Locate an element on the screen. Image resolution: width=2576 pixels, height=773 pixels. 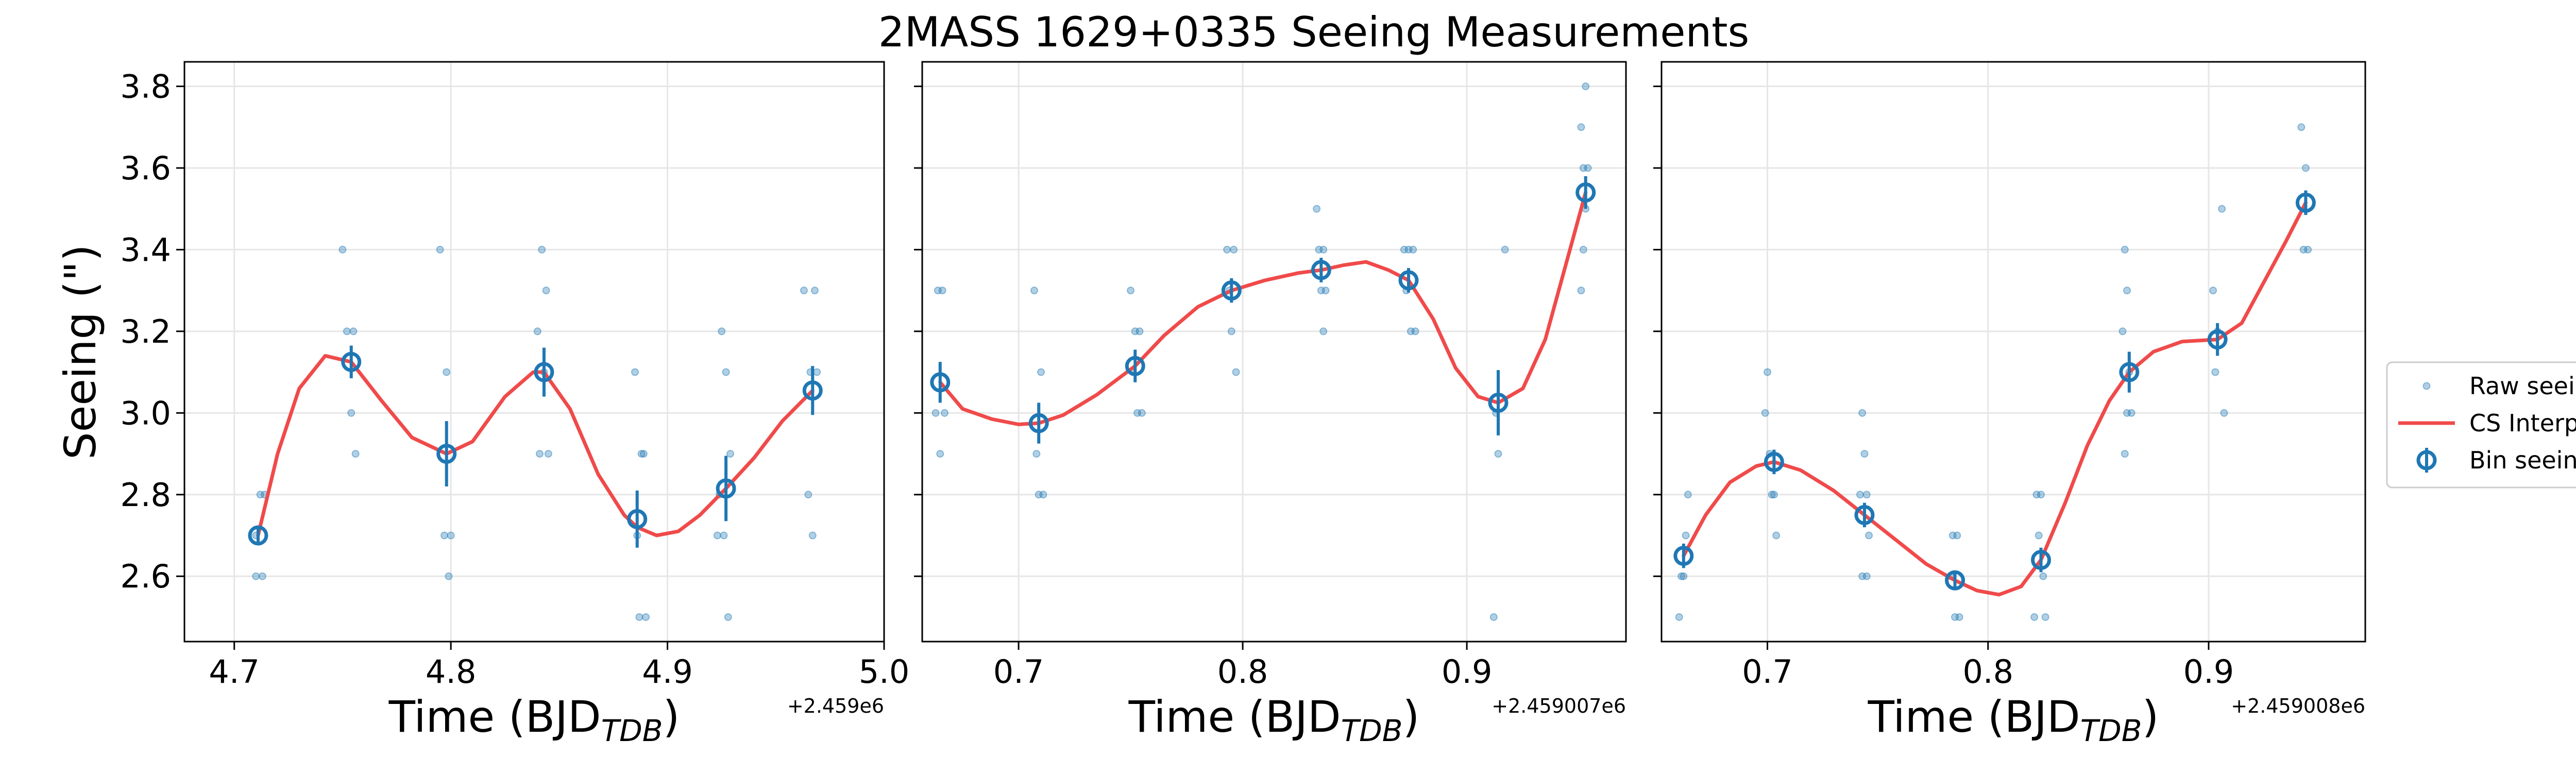
y-tick-label: 3.8 is located at coordinates (145, 87).